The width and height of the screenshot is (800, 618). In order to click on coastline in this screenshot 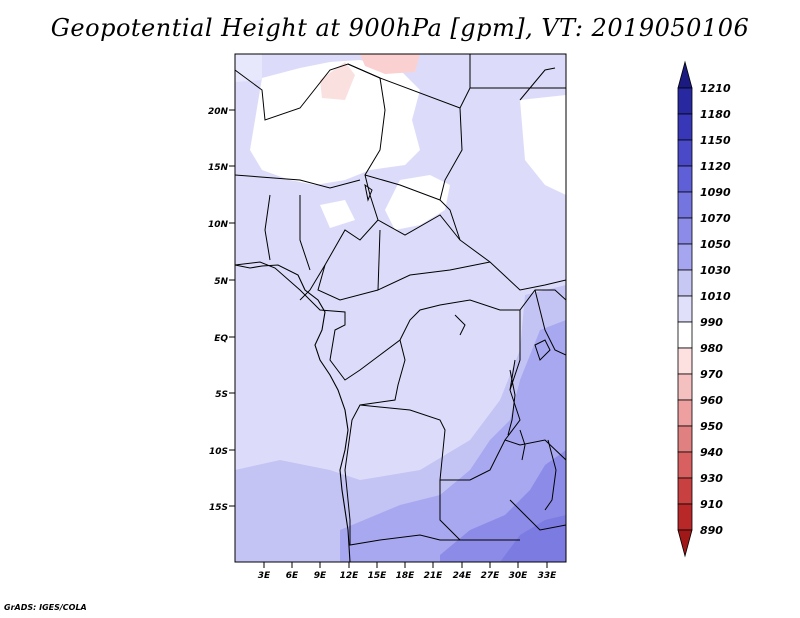, I will do `click(293, 413)`.